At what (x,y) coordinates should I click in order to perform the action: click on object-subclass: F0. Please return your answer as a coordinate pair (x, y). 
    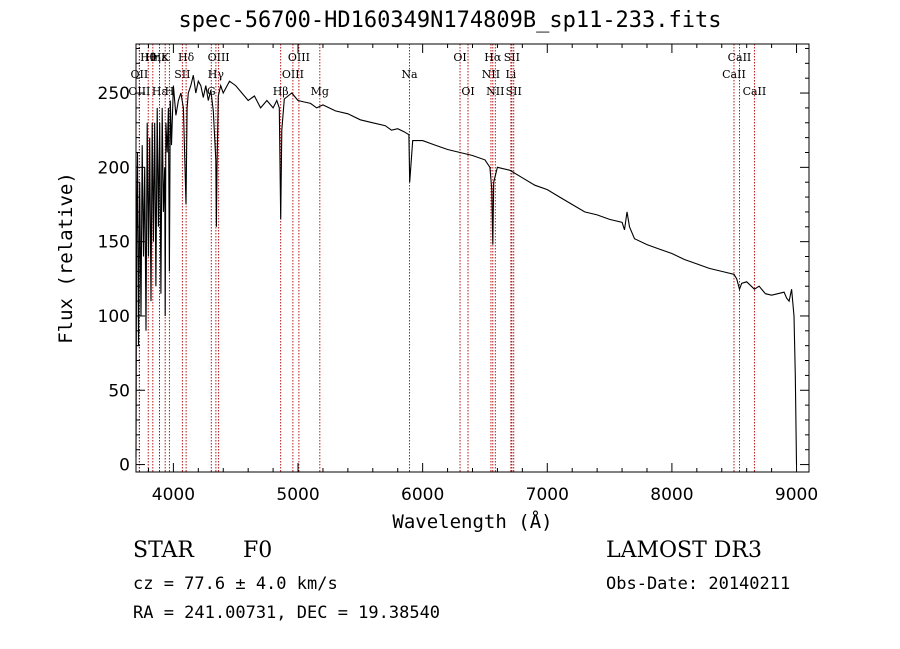
    Looking at the image, I should click on (258, 550).